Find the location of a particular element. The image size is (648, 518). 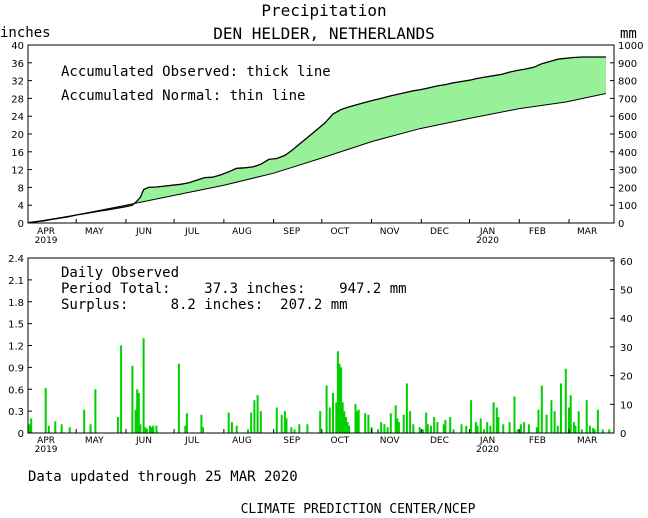

left-unit-label: inches is located at coordinates (25, 33).